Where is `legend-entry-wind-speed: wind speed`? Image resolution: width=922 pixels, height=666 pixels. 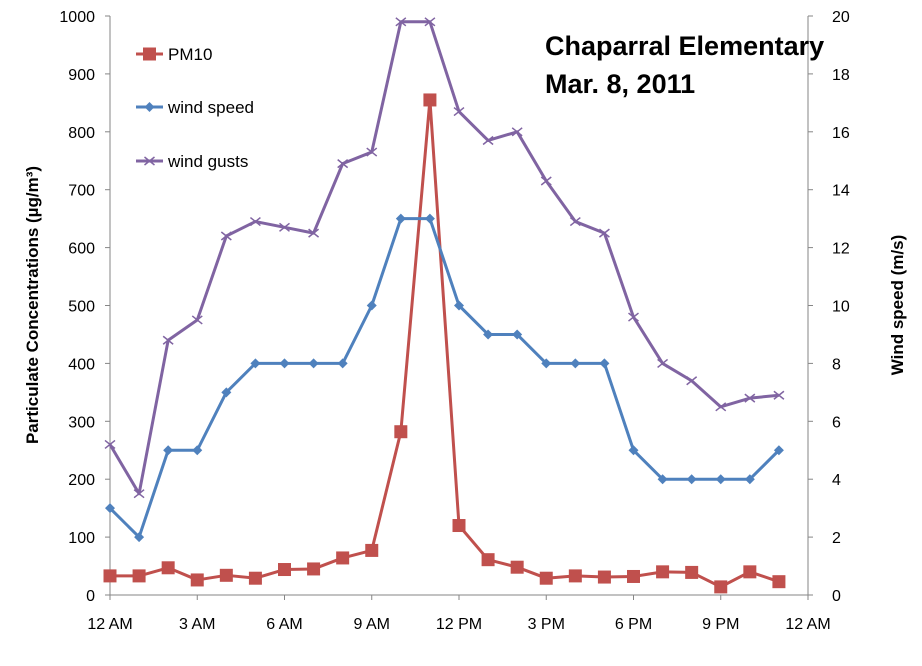
legend-entry-wind-speed: wind speed is located at coordinates (195, 107).